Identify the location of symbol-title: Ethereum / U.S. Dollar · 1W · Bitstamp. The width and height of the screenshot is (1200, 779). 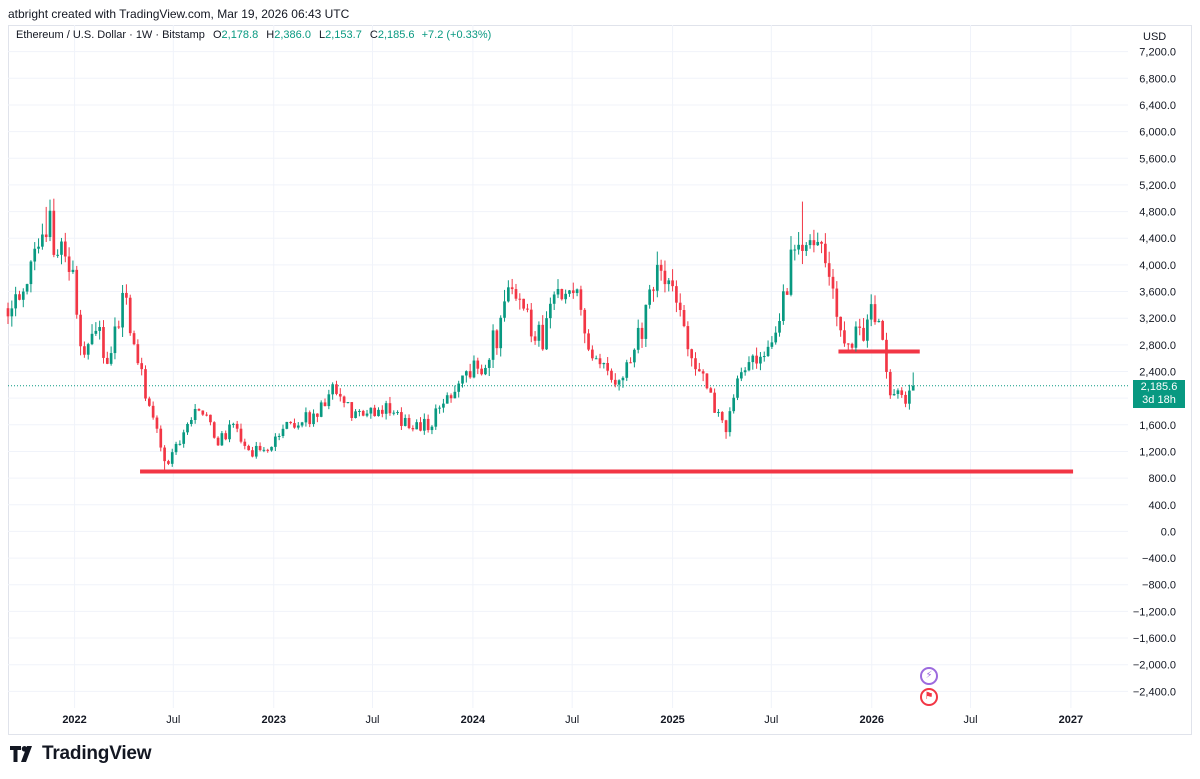
(110, 35).